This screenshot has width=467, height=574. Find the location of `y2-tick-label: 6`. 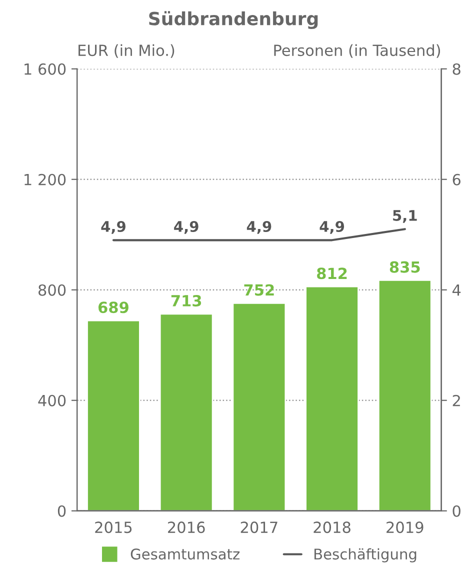

y2-tick-label: 6 is located at coordinates (456, 180).